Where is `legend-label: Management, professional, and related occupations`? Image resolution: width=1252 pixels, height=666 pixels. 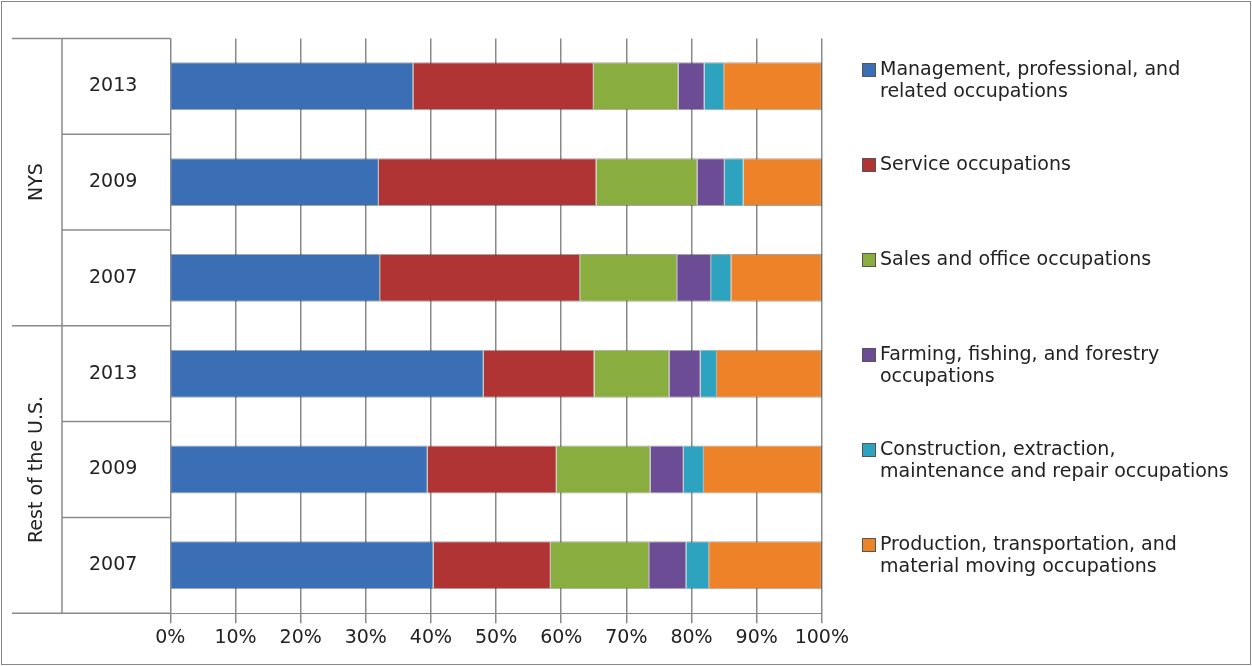
legend-label: Management, professional, and related occupations is located at coordinates (1031, 79).